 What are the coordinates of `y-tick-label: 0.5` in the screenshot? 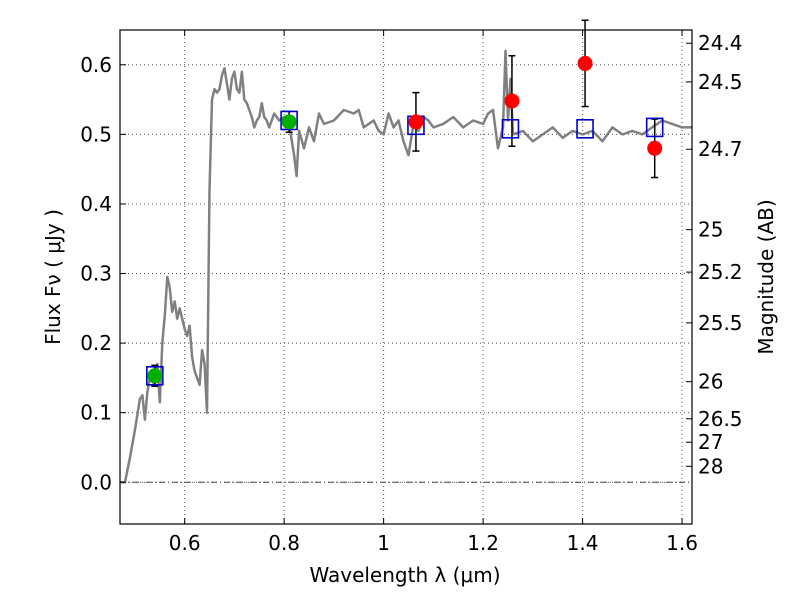 It's located at (96, 134).